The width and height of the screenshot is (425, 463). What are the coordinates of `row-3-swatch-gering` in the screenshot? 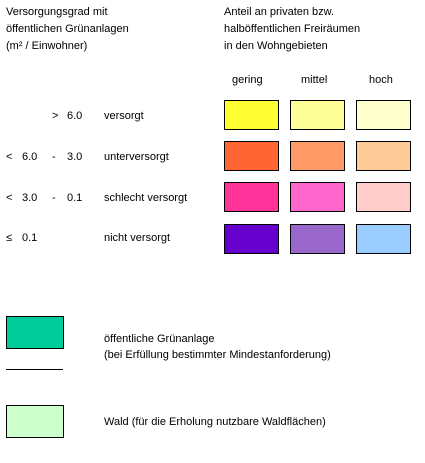 It's located at (251, 197).